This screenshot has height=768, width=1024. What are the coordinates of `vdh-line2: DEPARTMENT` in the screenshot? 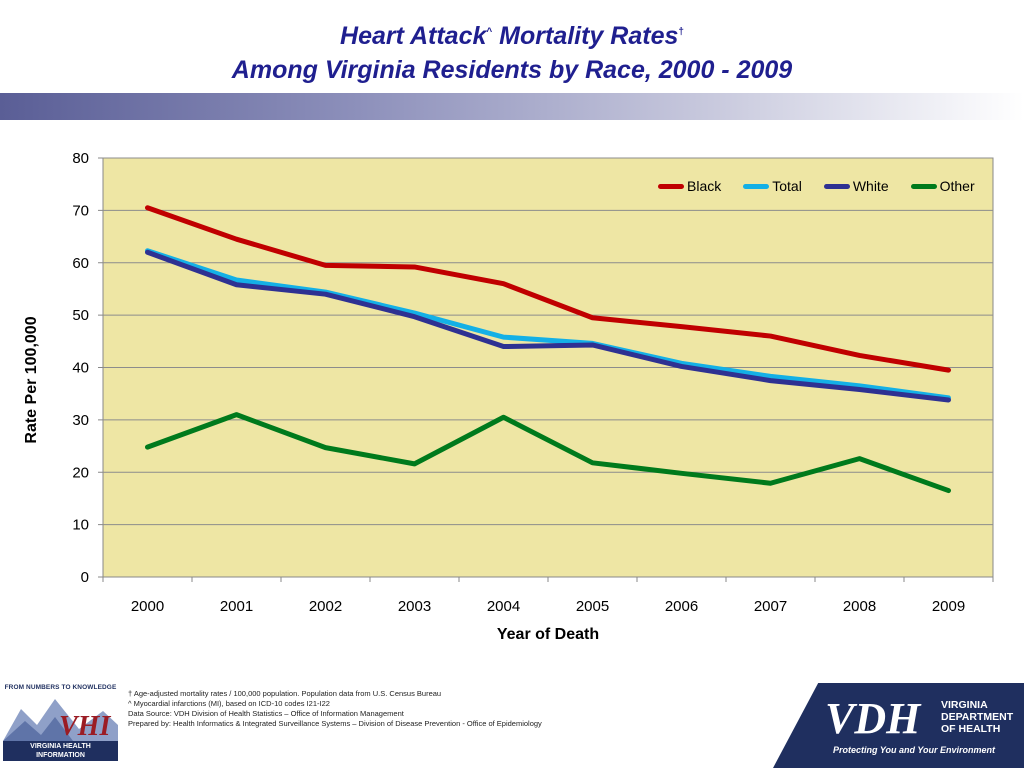 It's located at (977, 717).